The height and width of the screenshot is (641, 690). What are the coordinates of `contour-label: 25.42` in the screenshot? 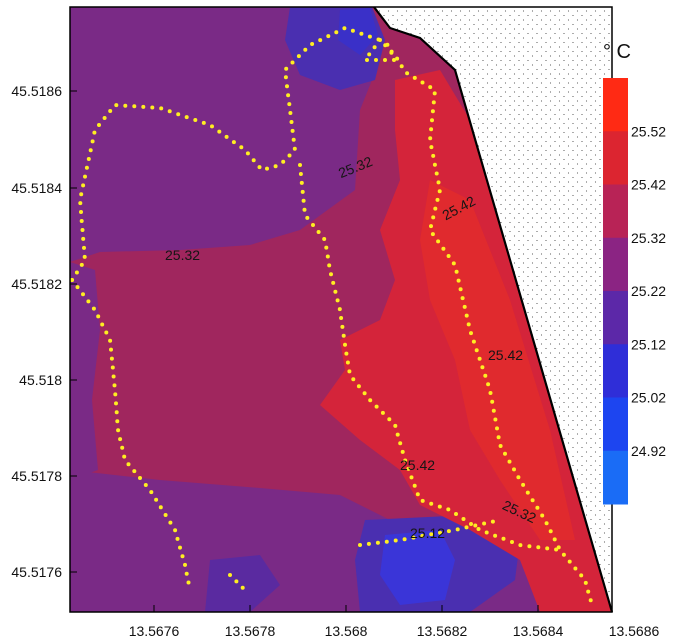 It's located at (505, 355).